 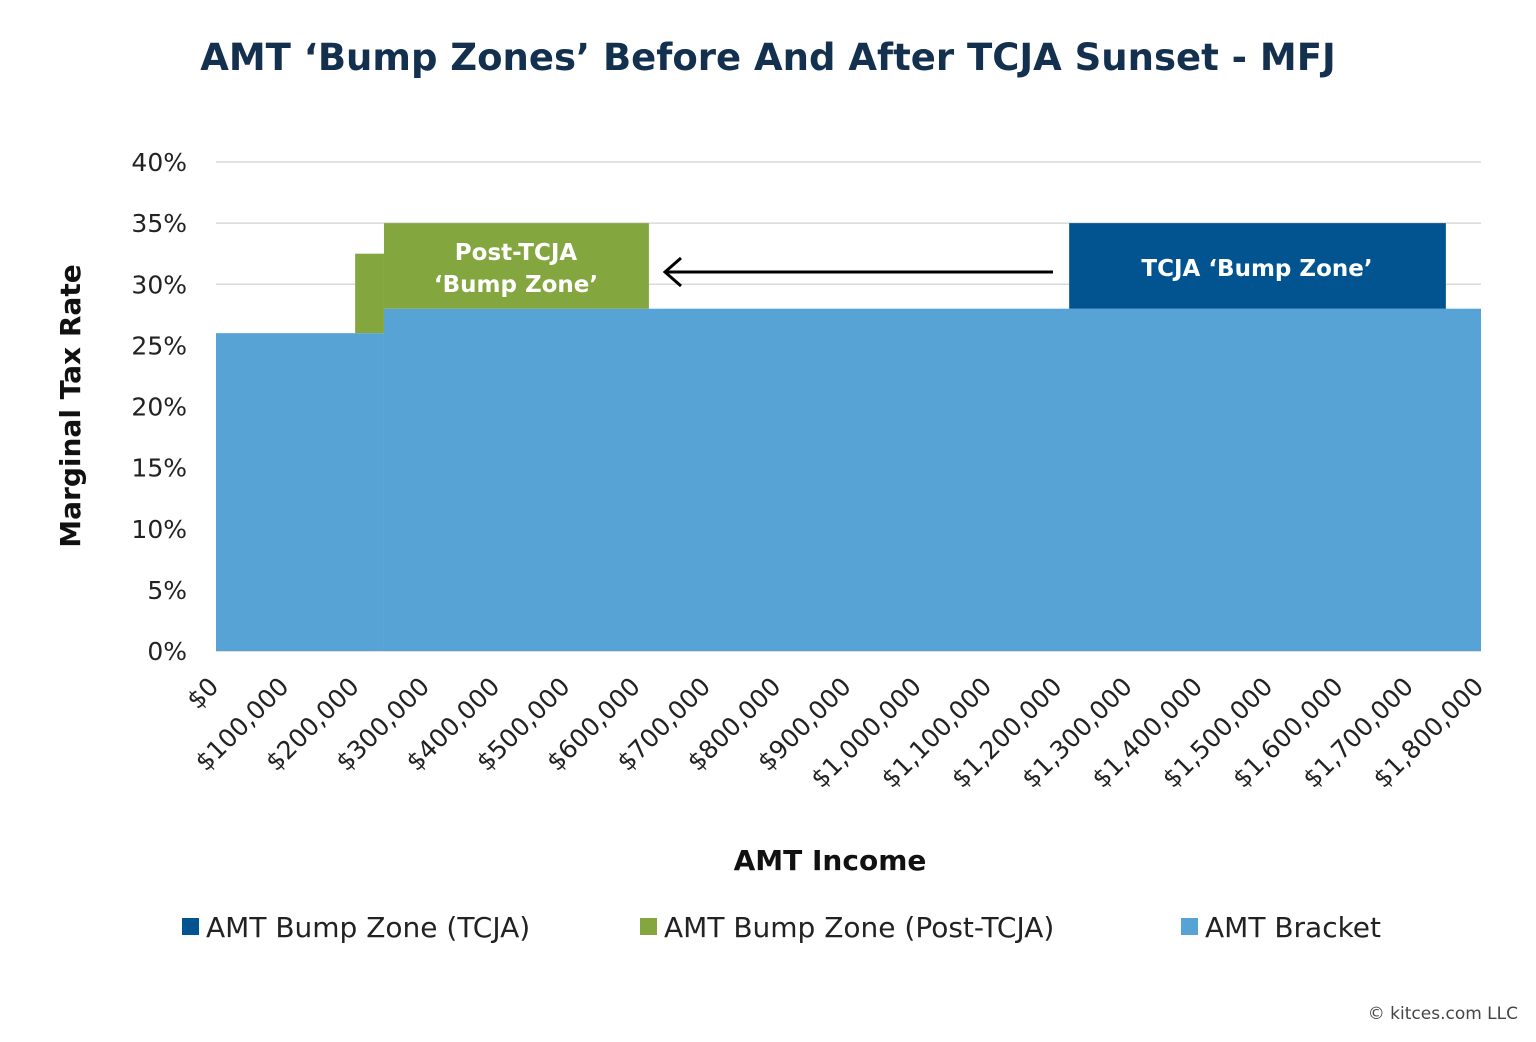 I want to click on y-tick-label: 20%, so click(x=159, y=407).